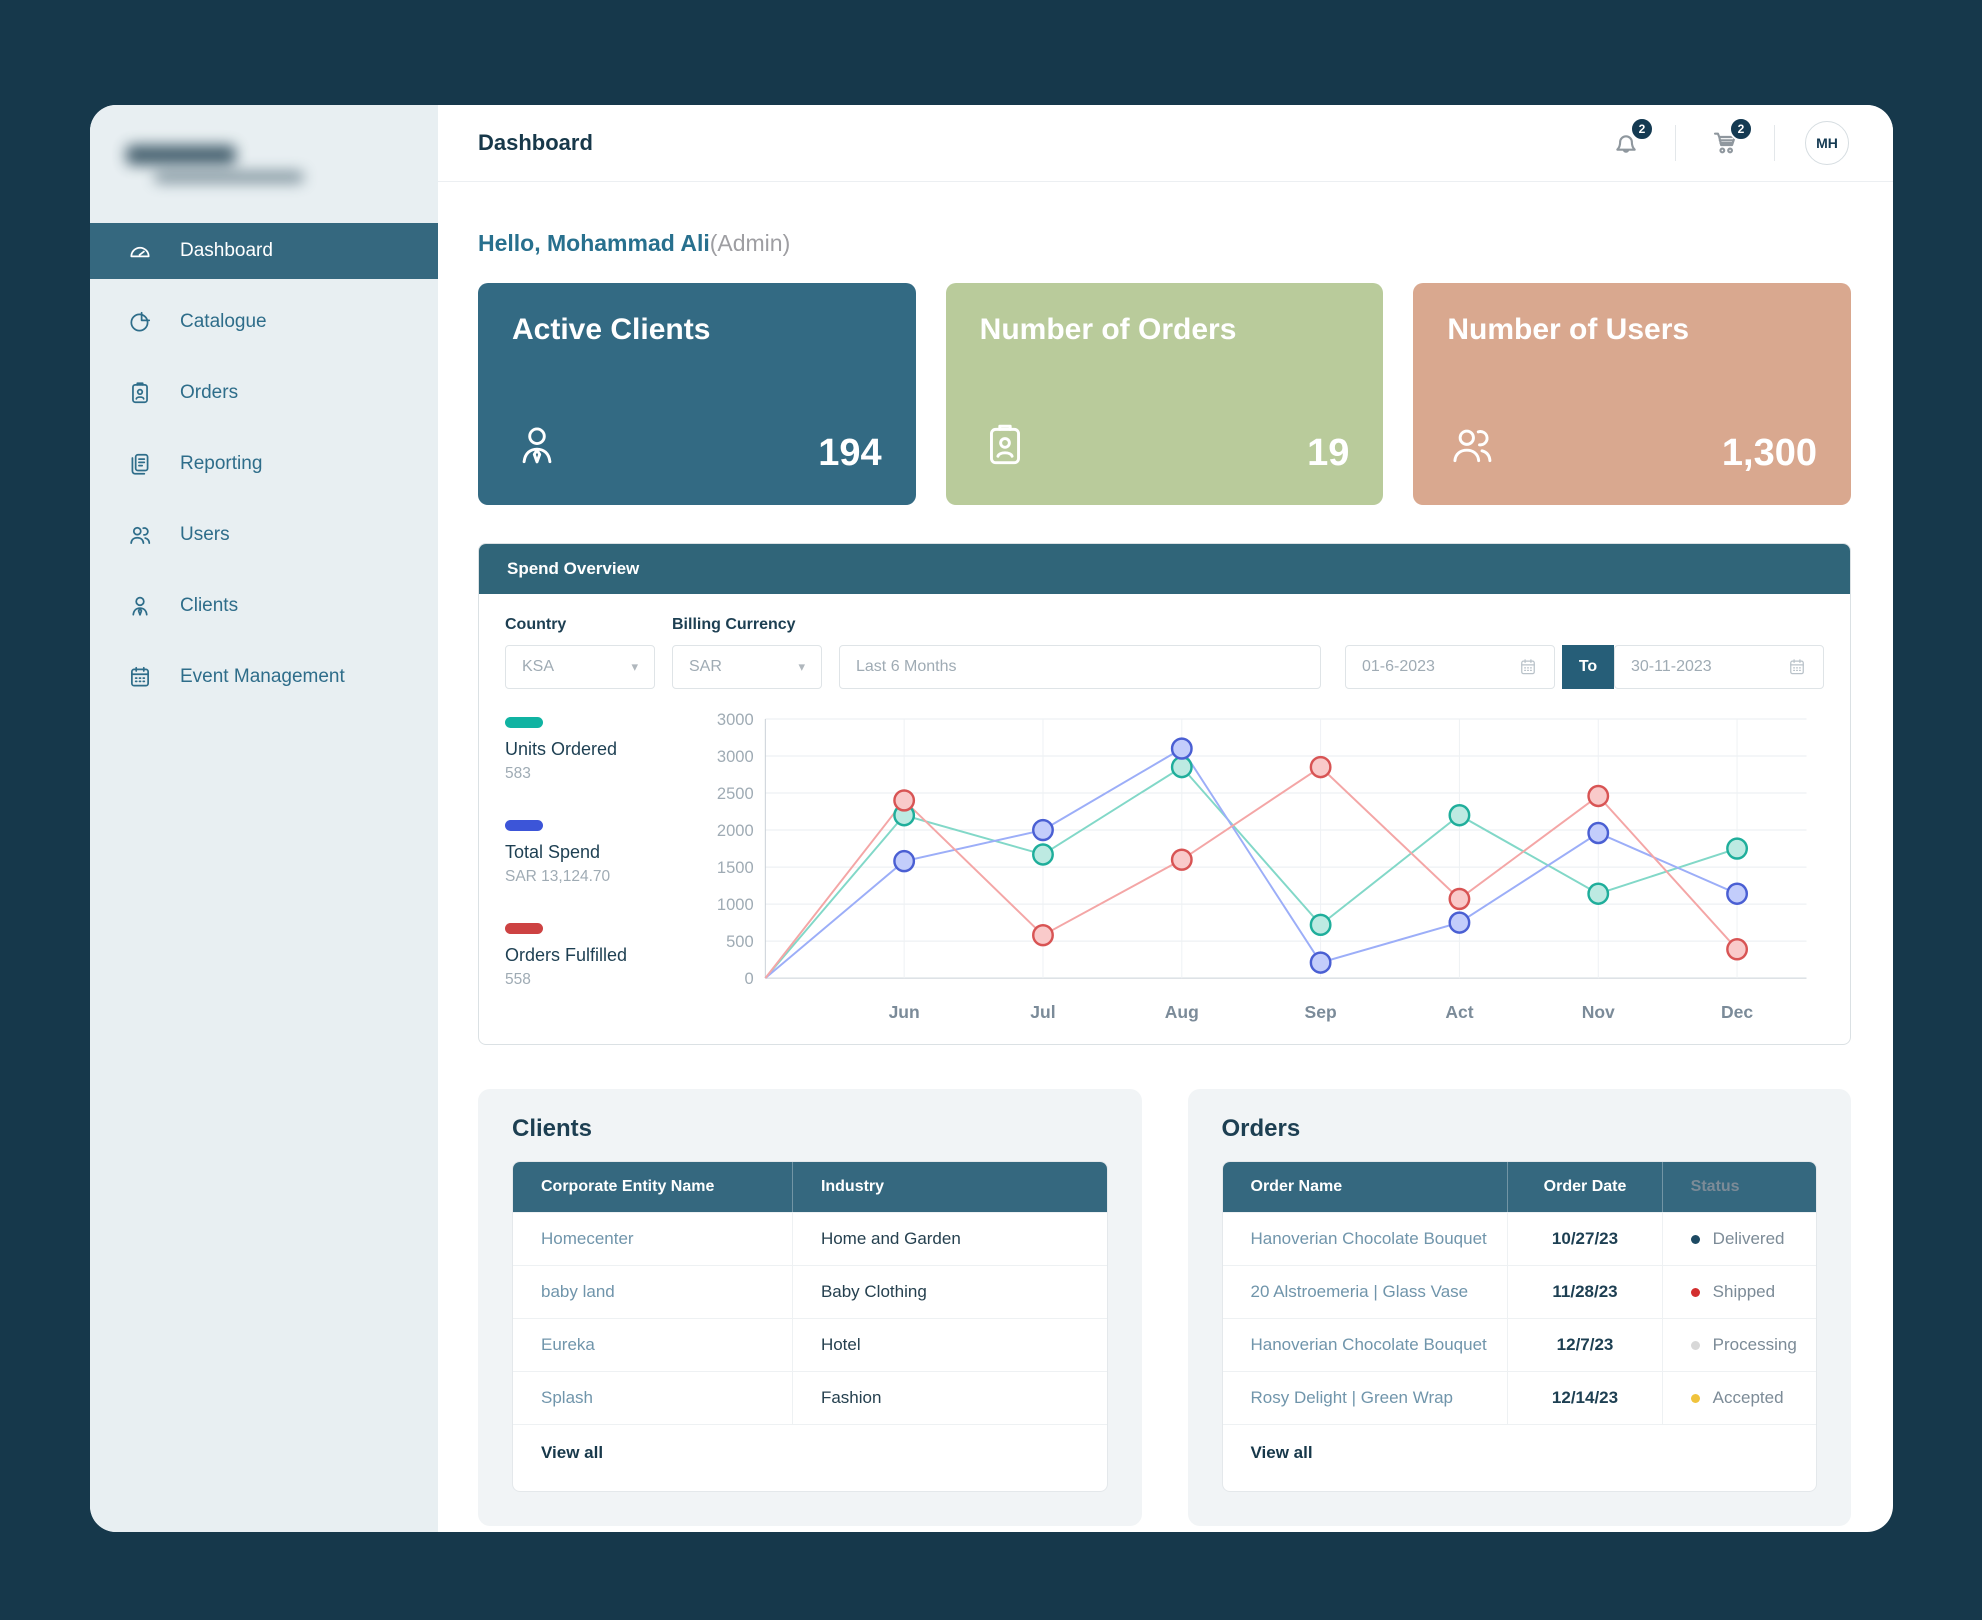 This screenshot has width=1982, height=1620. What do you see at coordinates (810, 1344) in the screenshot?
I see `table-row: Eureka Hotel` at bounding box center [810, 1344].